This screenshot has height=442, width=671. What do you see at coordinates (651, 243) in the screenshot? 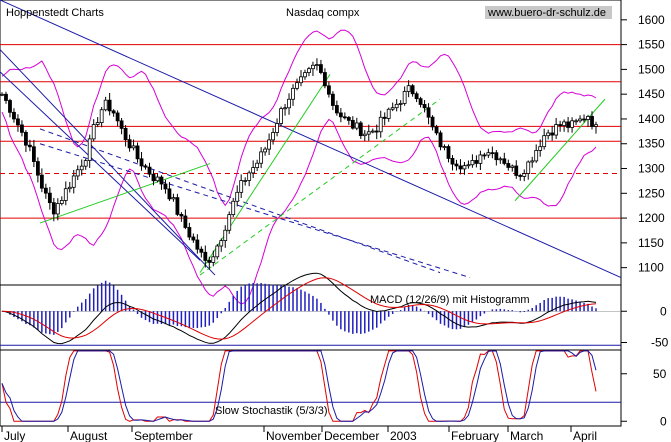
I see `price-tick-label: 1150` at bounding box center [651, 243].